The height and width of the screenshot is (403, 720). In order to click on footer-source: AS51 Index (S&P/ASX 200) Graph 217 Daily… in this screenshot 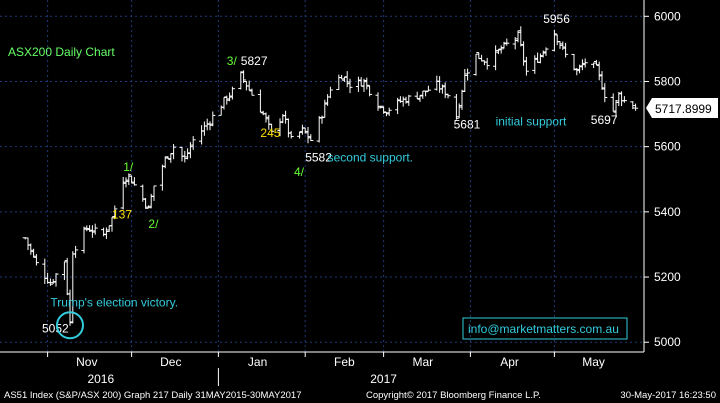, I will do `click(153, 395)`.